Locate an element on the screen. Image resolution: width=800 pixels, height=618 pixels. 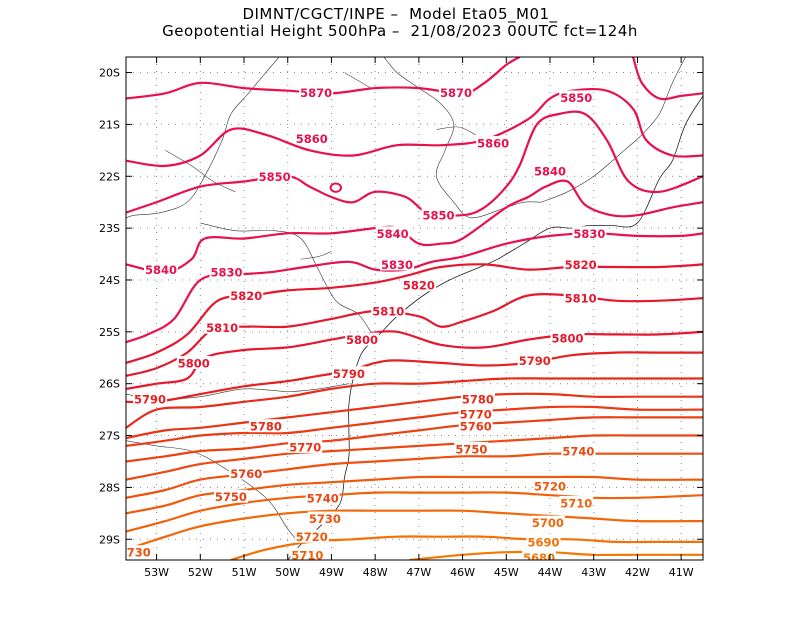
contour-label: 5760 is located at coordinates (476, 427).